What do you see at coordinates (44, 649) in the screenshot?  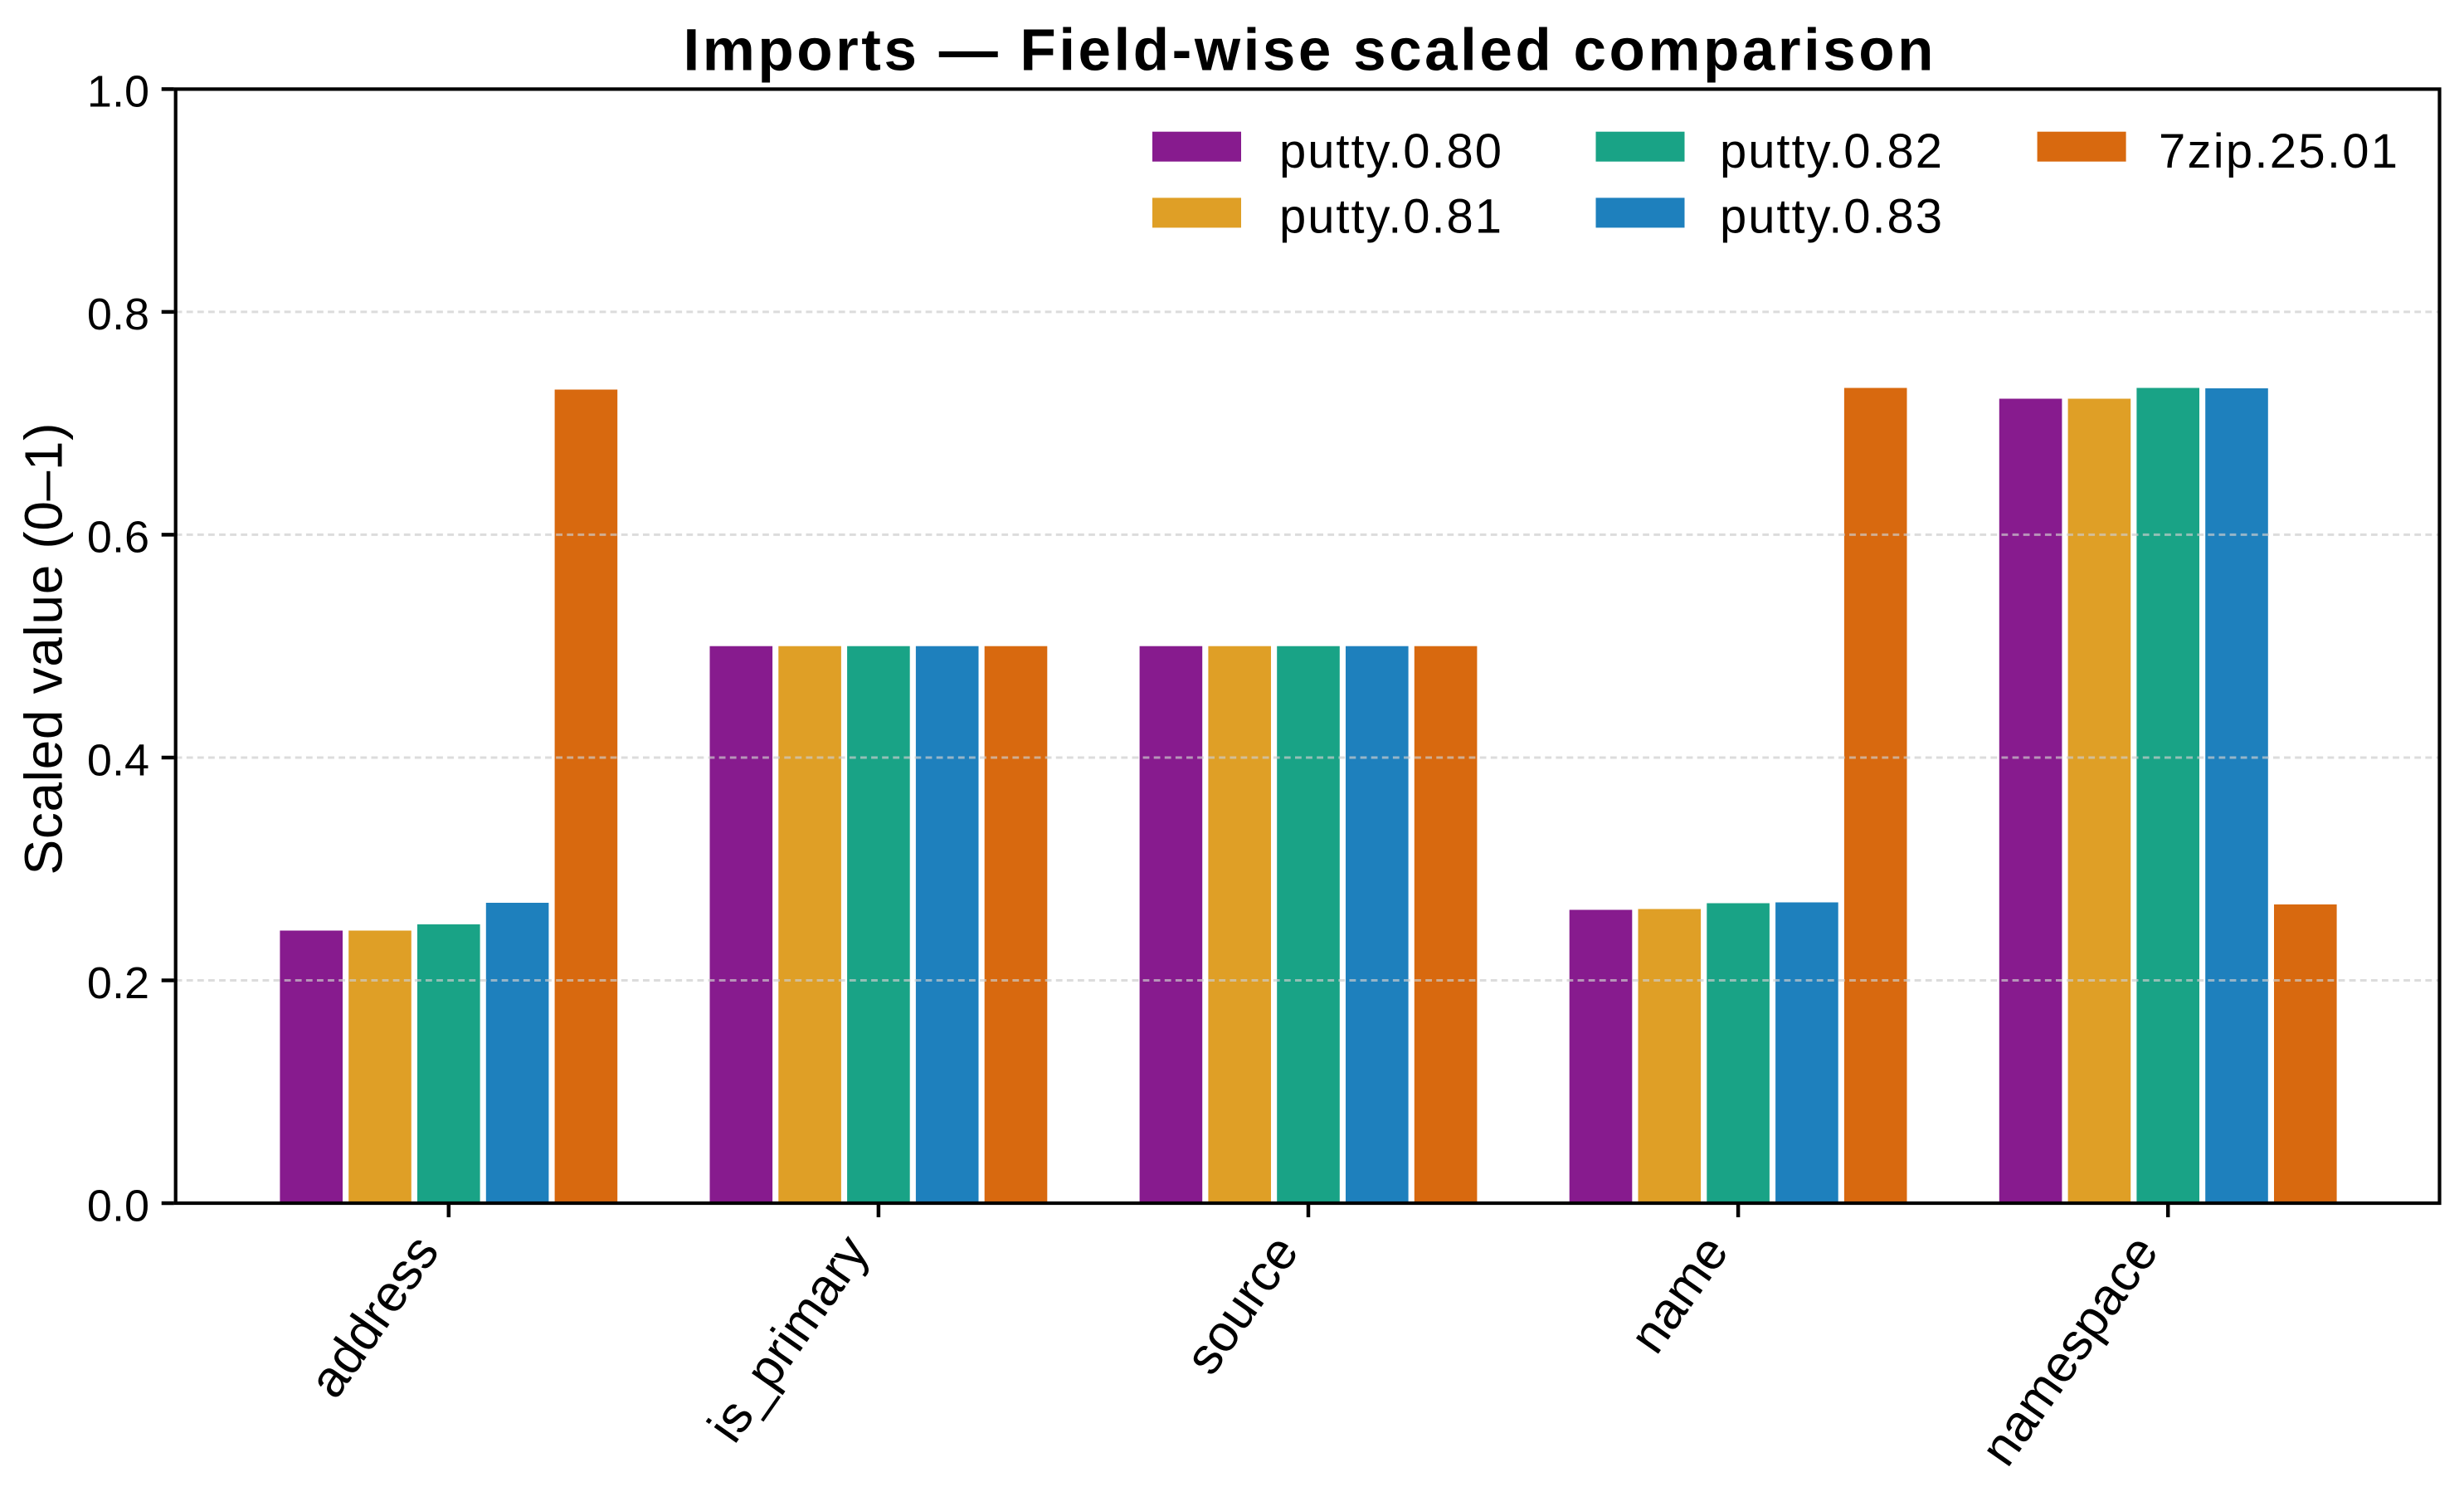 I see `svg-text: Scaled value (0–1)` at bounding box center [44, 649].